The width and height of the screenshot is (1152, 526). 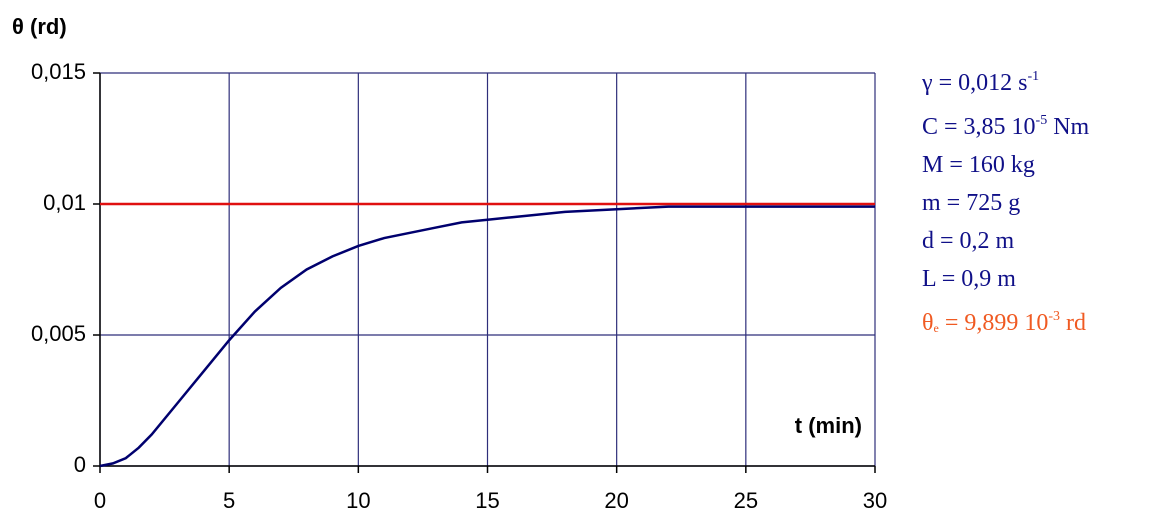 What do you see at coordinates (358, 500) in the screenshot?
I see `x-tick-label: 10` at bounding box center [358, 500].